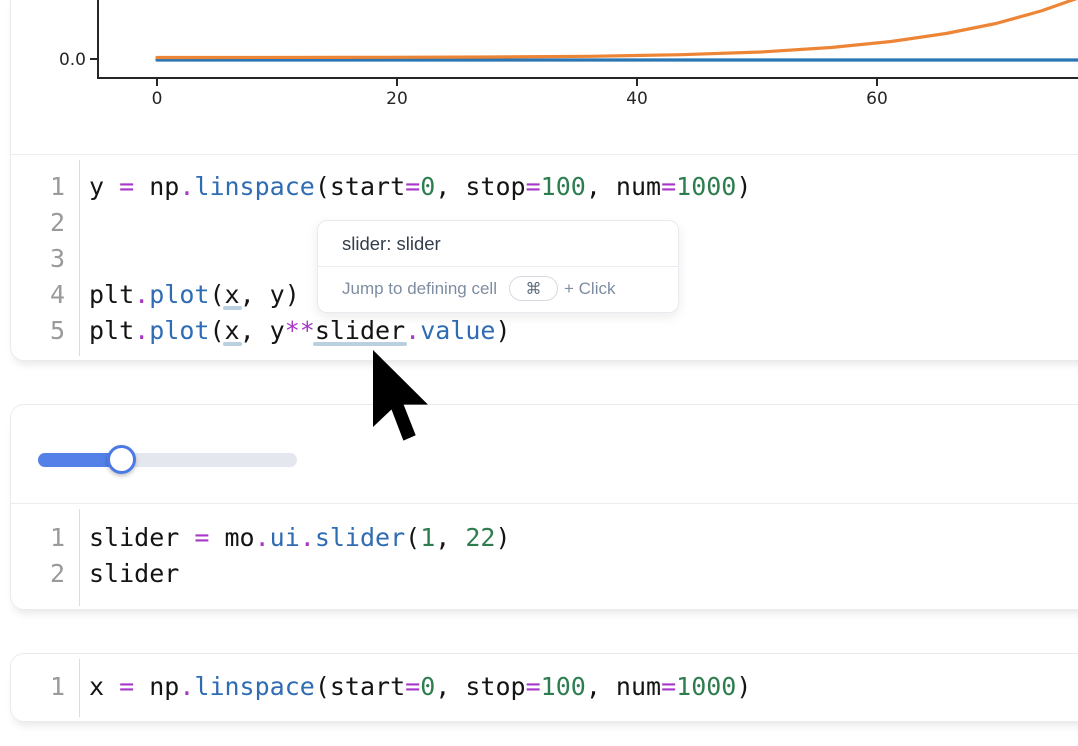 This screenshot has width=1078, height=746. Describe the element at coordinates (57, 294) in the screenshot. I see `line-number: 4` at that location.